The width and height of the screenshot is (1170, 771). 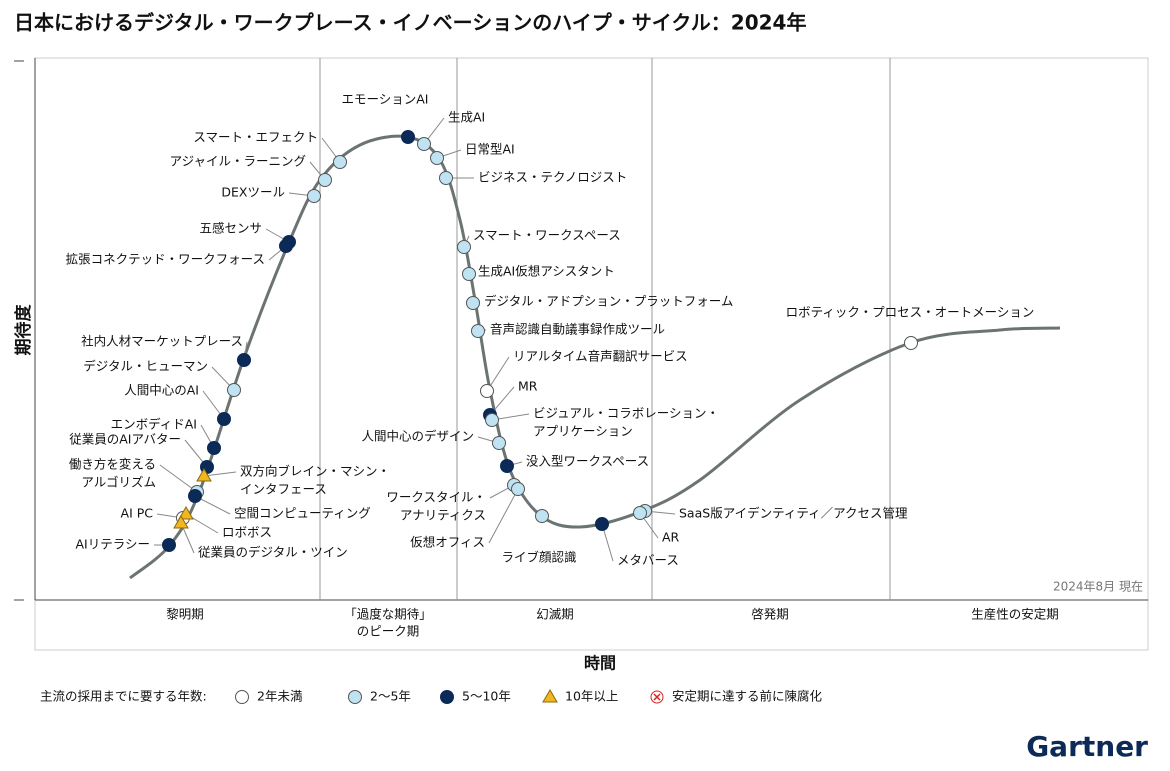 I want to click on technology-label: 従業員のデジタル・ツイン, so click(x=273, y=552).